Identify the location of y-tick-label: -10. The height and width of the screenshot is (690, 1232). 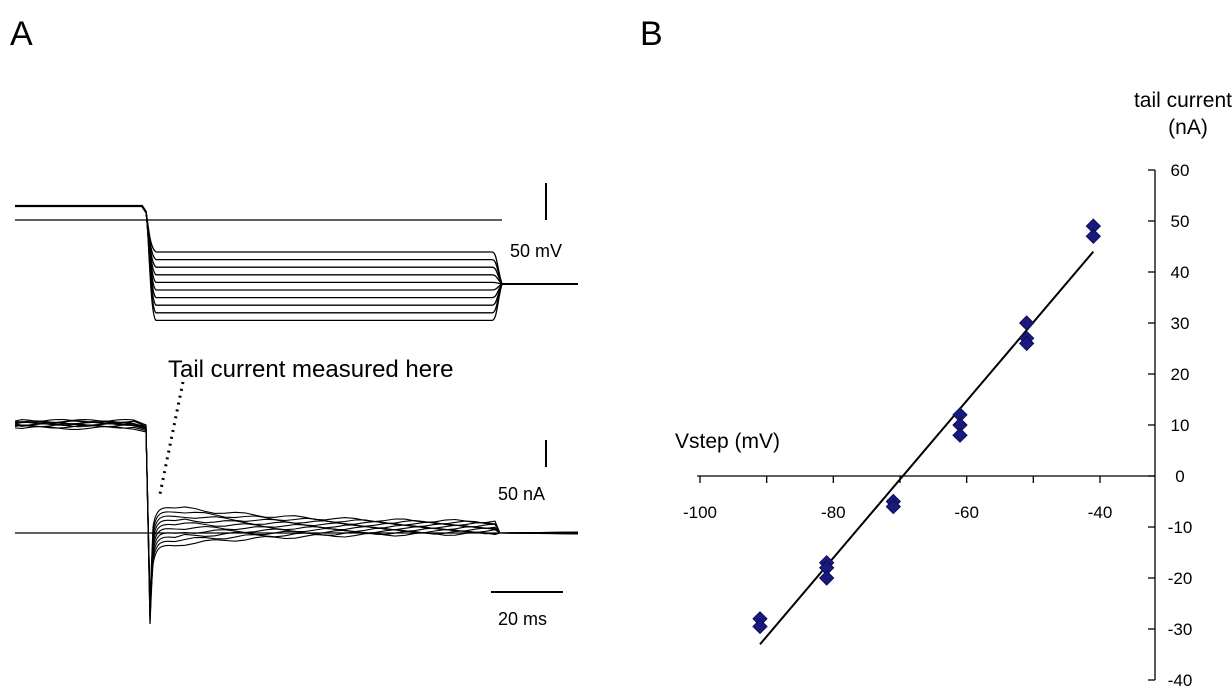
(1180, 527).